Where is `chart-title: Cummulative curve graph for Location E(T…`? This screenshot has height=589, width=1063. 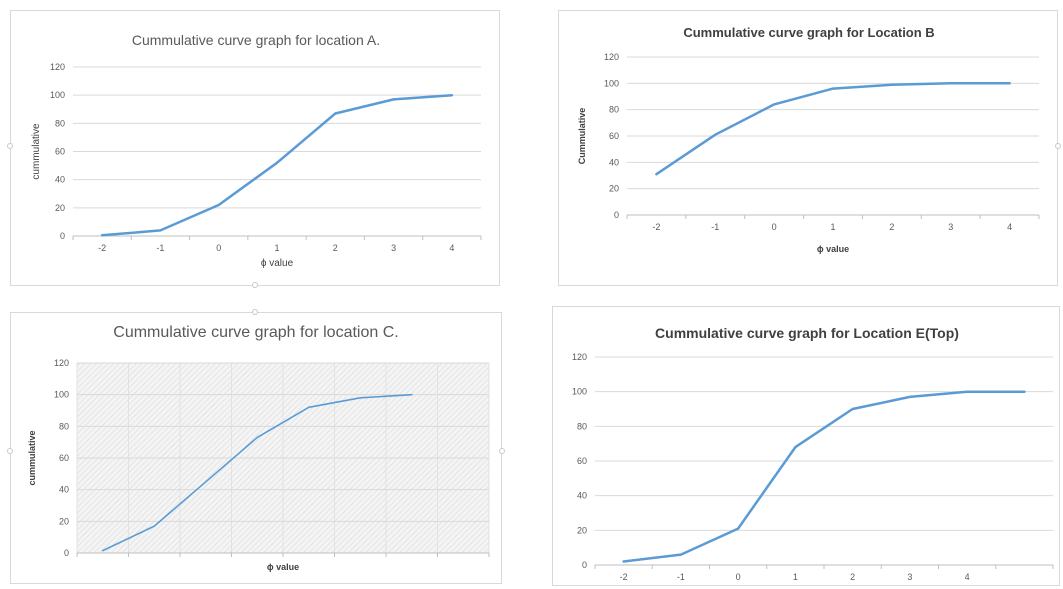 chart-title: Cummulative curve graph for Location E(T… is located at coordinates (807, 333).